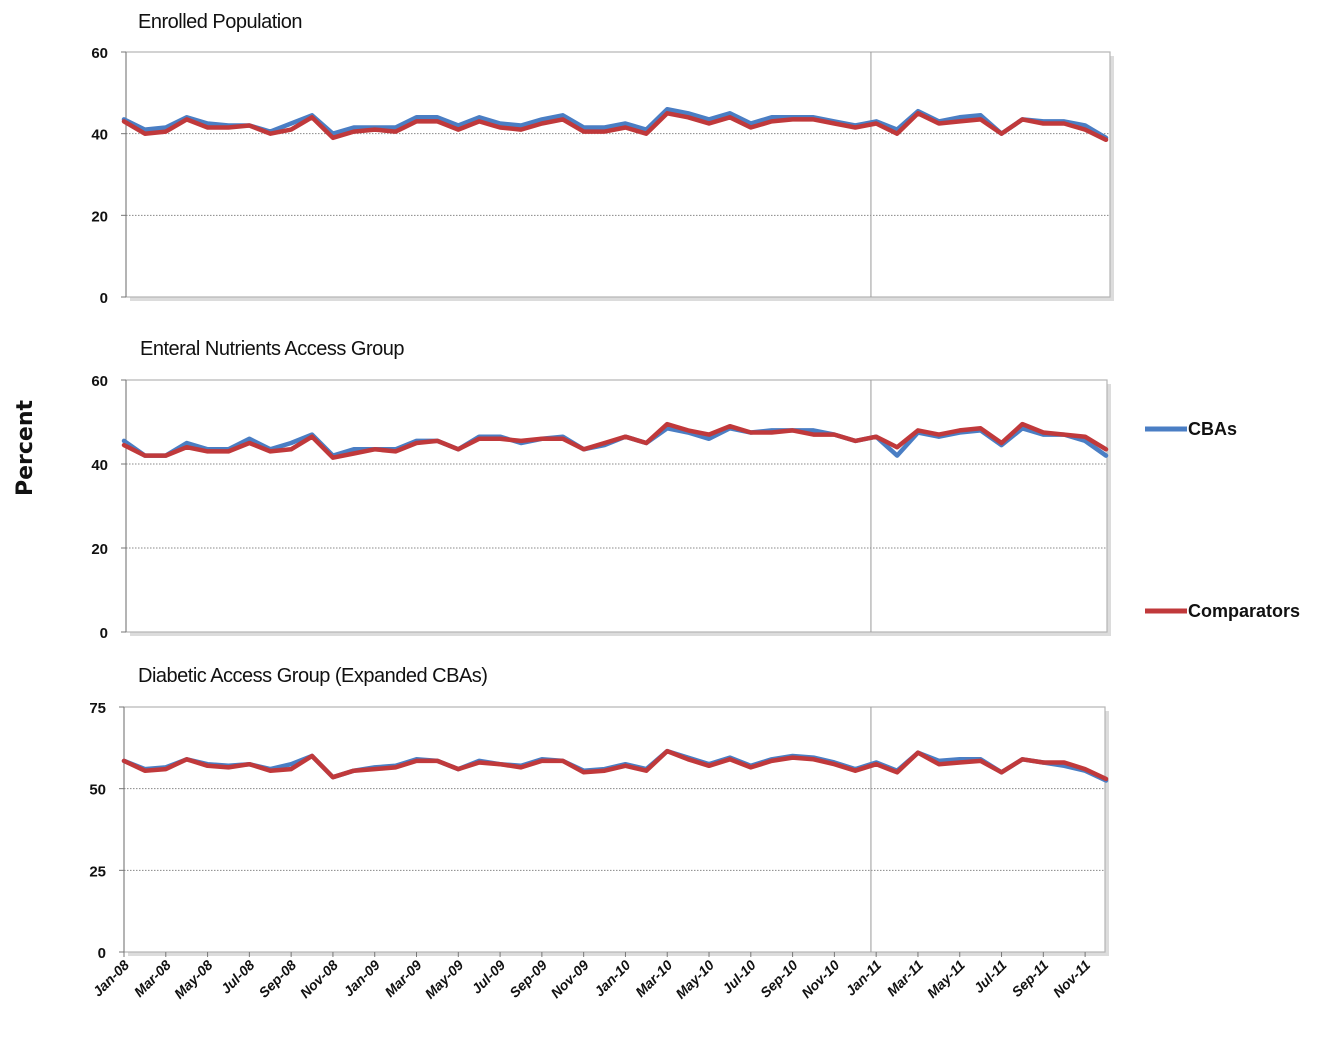  Describe the element at coordinates (220, 22) in the screenshot. I see `panel-title: Enrolled Population` at that location.